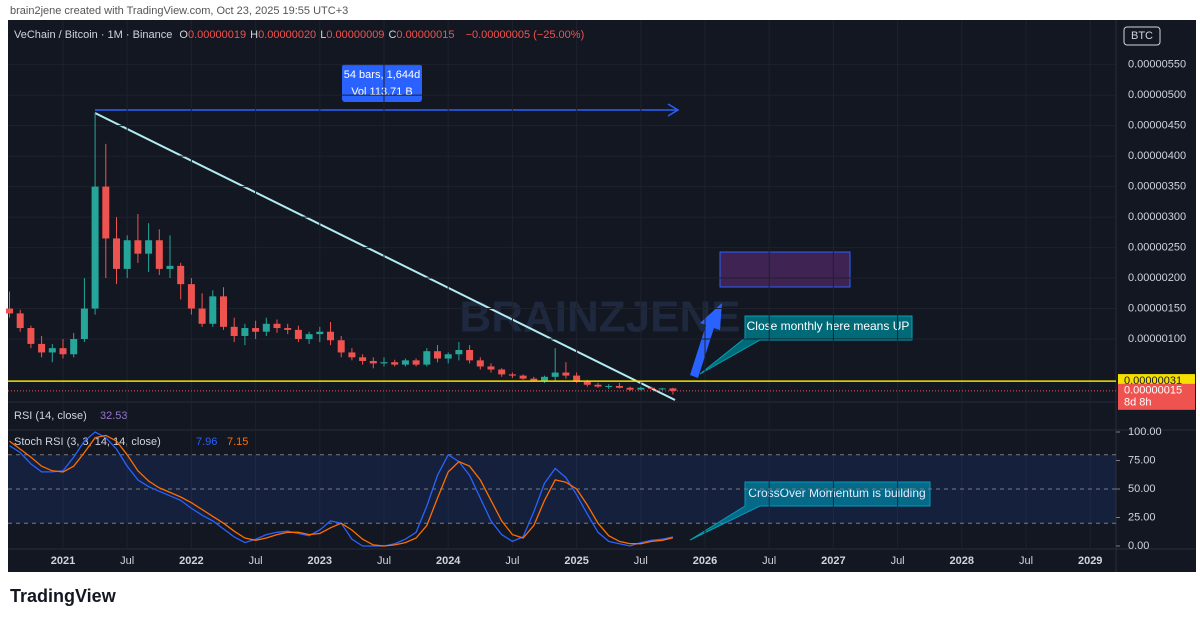 This screenshot has height=626, width=1200. I want to click on x-tick-label: 2023, so click(320, 561).